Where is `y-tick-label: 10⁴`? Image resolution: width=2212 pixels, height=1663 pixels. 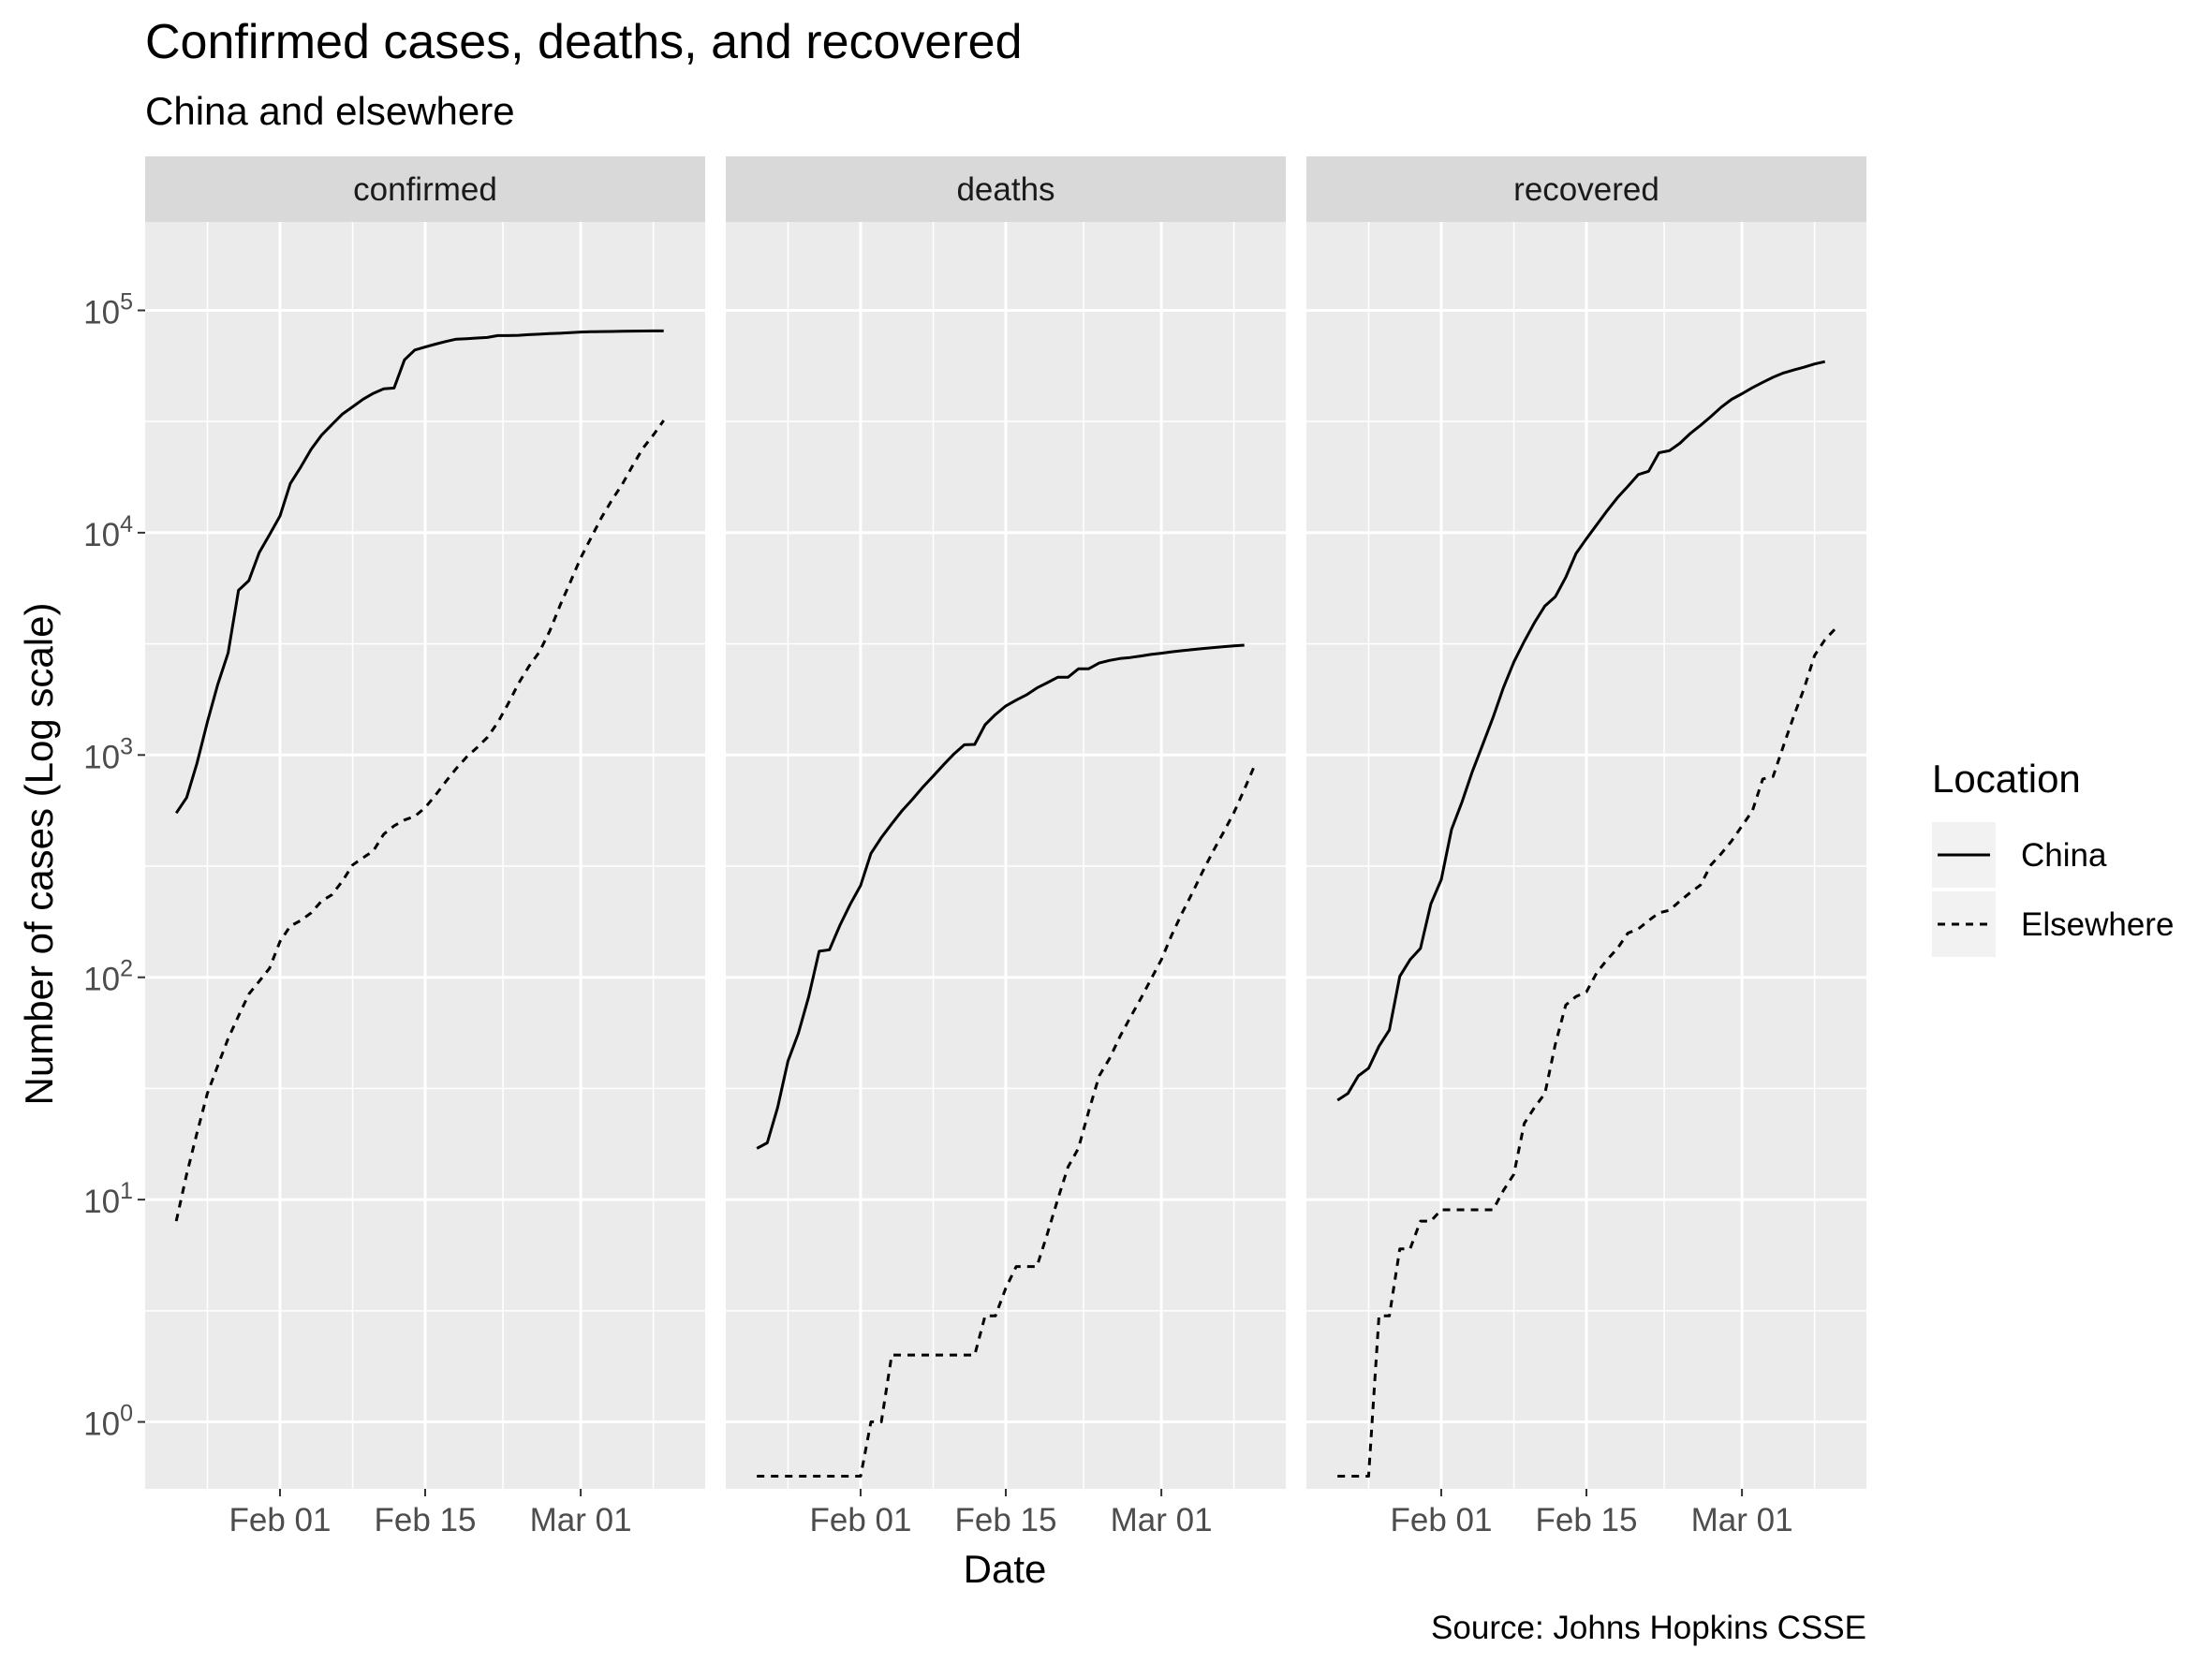 y-tick-label: 10⁴ is located at coordinates (108, 532).